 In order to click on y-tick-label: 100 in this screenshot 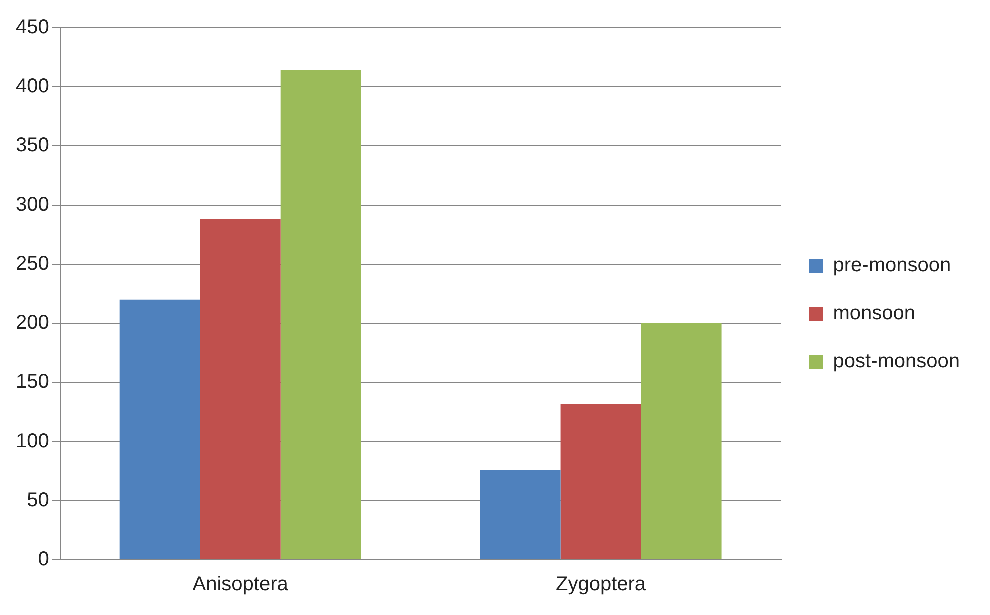, I will do `click(33, 441)`.